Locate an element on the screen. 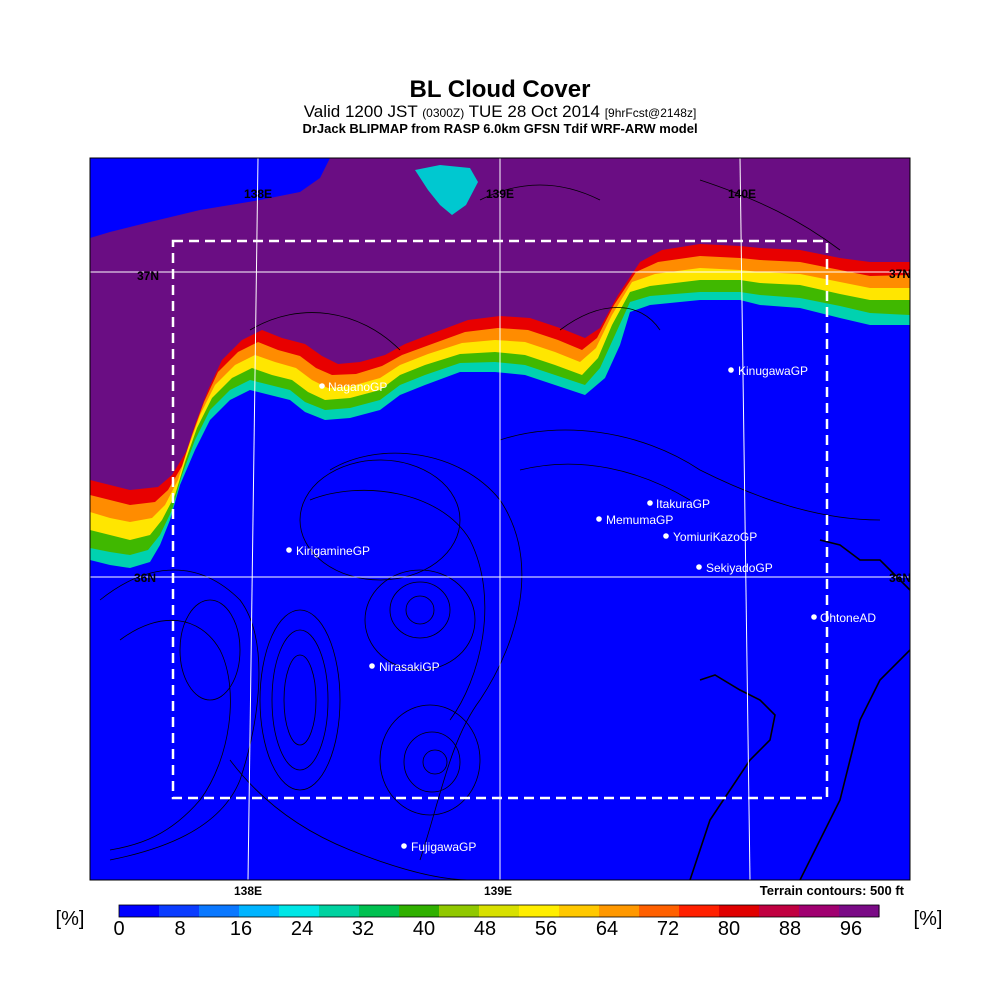  colorbar-tick-label: 32 is located at coordinates (363, 929).